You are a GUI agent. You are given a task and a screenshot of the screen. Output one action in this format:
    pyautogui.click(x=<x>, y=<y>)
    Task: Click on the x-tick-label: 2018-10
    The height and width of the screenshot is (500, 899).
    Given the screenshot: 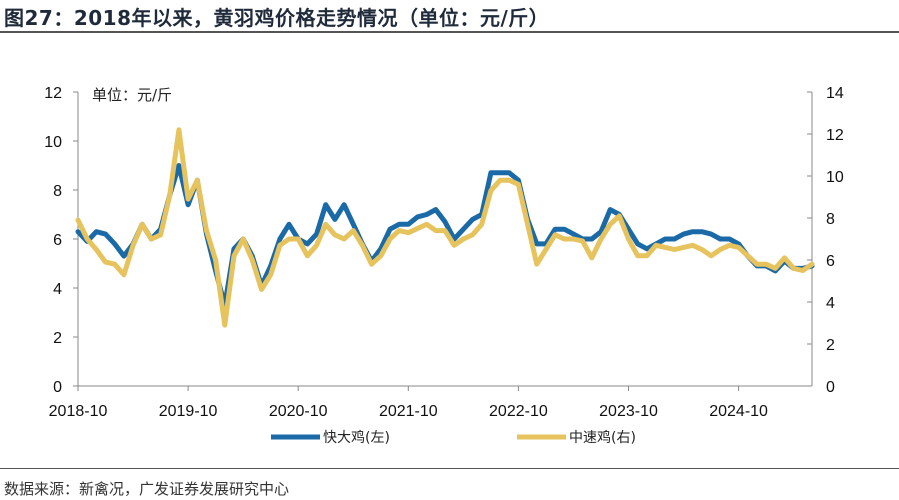 What is the action you would take?
    pyautogui.click(x=78, y=411)
    